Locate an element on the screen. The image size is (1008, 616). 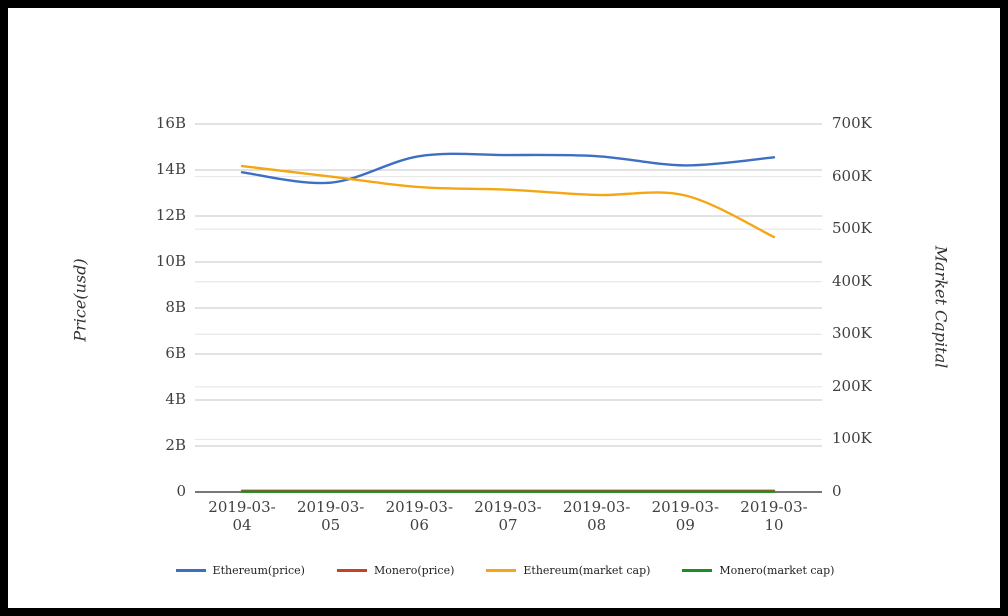
x-tick-line2: 05 is located at coordinates (331, 525).